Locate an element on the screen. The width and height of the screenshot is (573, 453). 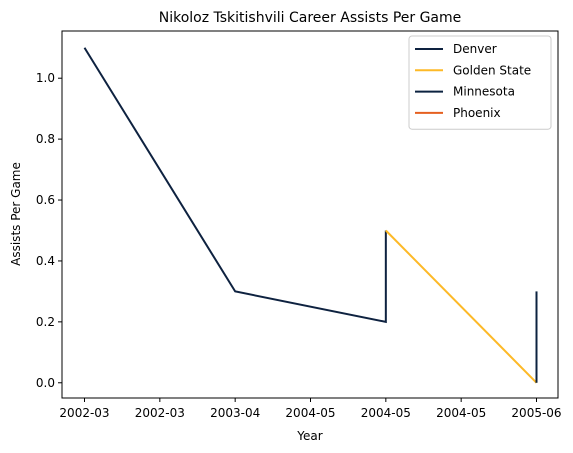
y-axis-ticks: 0.0 0.2 0.4 0.6 0.8 1.0 is located at coordinates (49, 230).